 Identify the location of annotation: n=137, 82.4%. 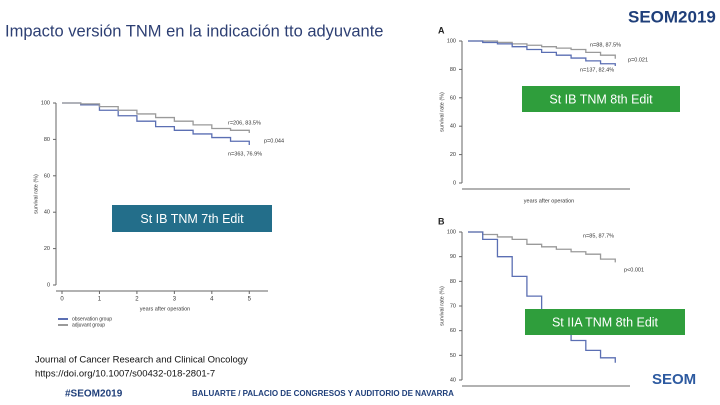
(597, 70).